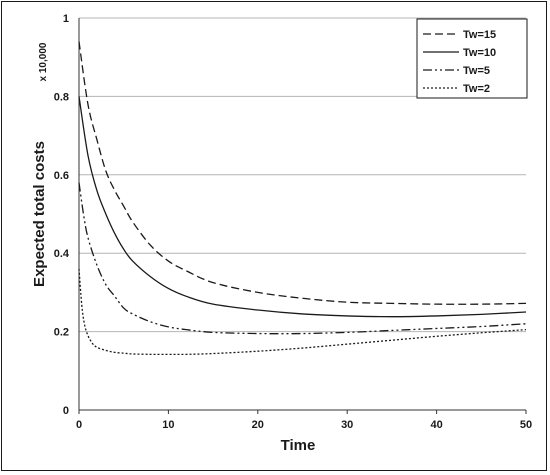 The width and height of the screenshot is (550, 475). Describe the element at coordinates (79, 425) in the screenshot. I see `x-tick-label-0: 0` at that location.